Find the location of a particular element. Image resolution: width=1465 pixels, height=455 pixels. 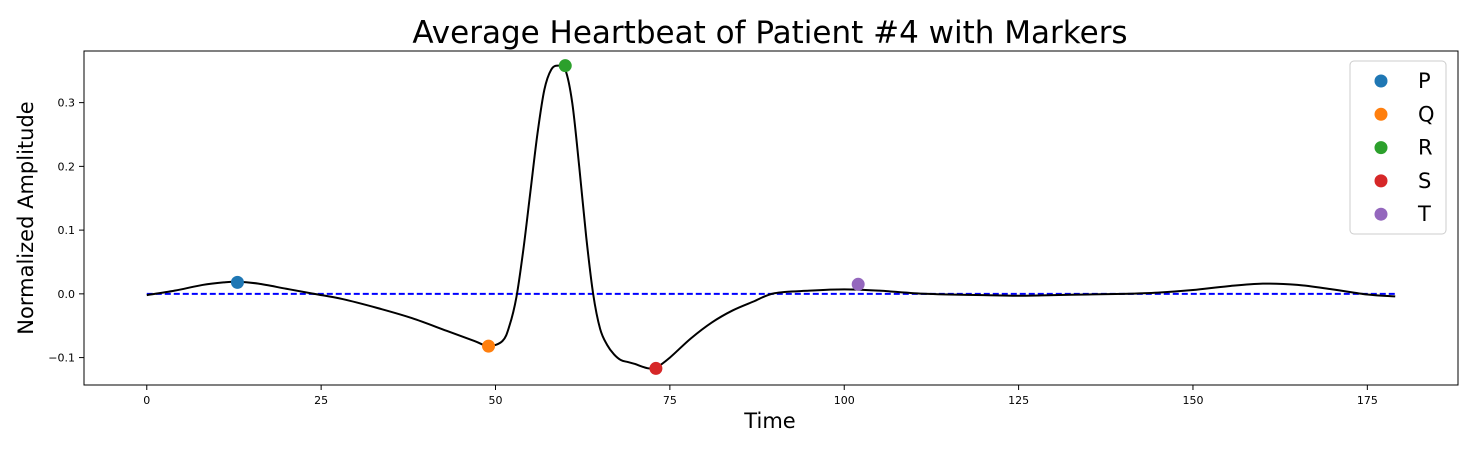

x-tick-label: 50 is located at coordinates (496, 400).